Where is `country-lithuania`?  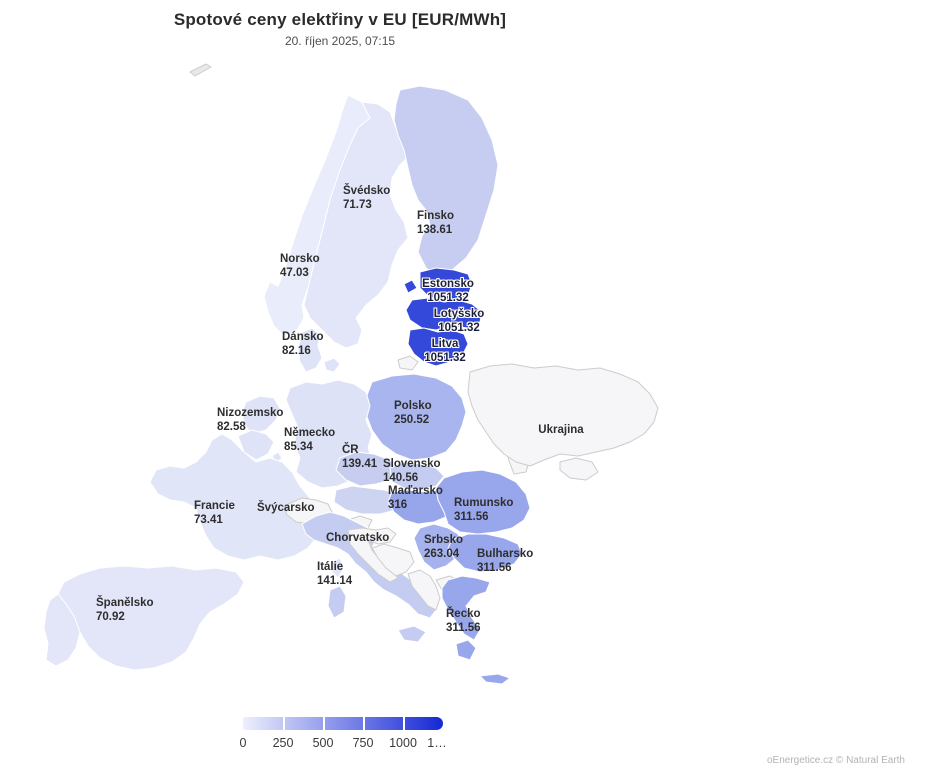 country-lithuania is located at coordinates (438, 347).